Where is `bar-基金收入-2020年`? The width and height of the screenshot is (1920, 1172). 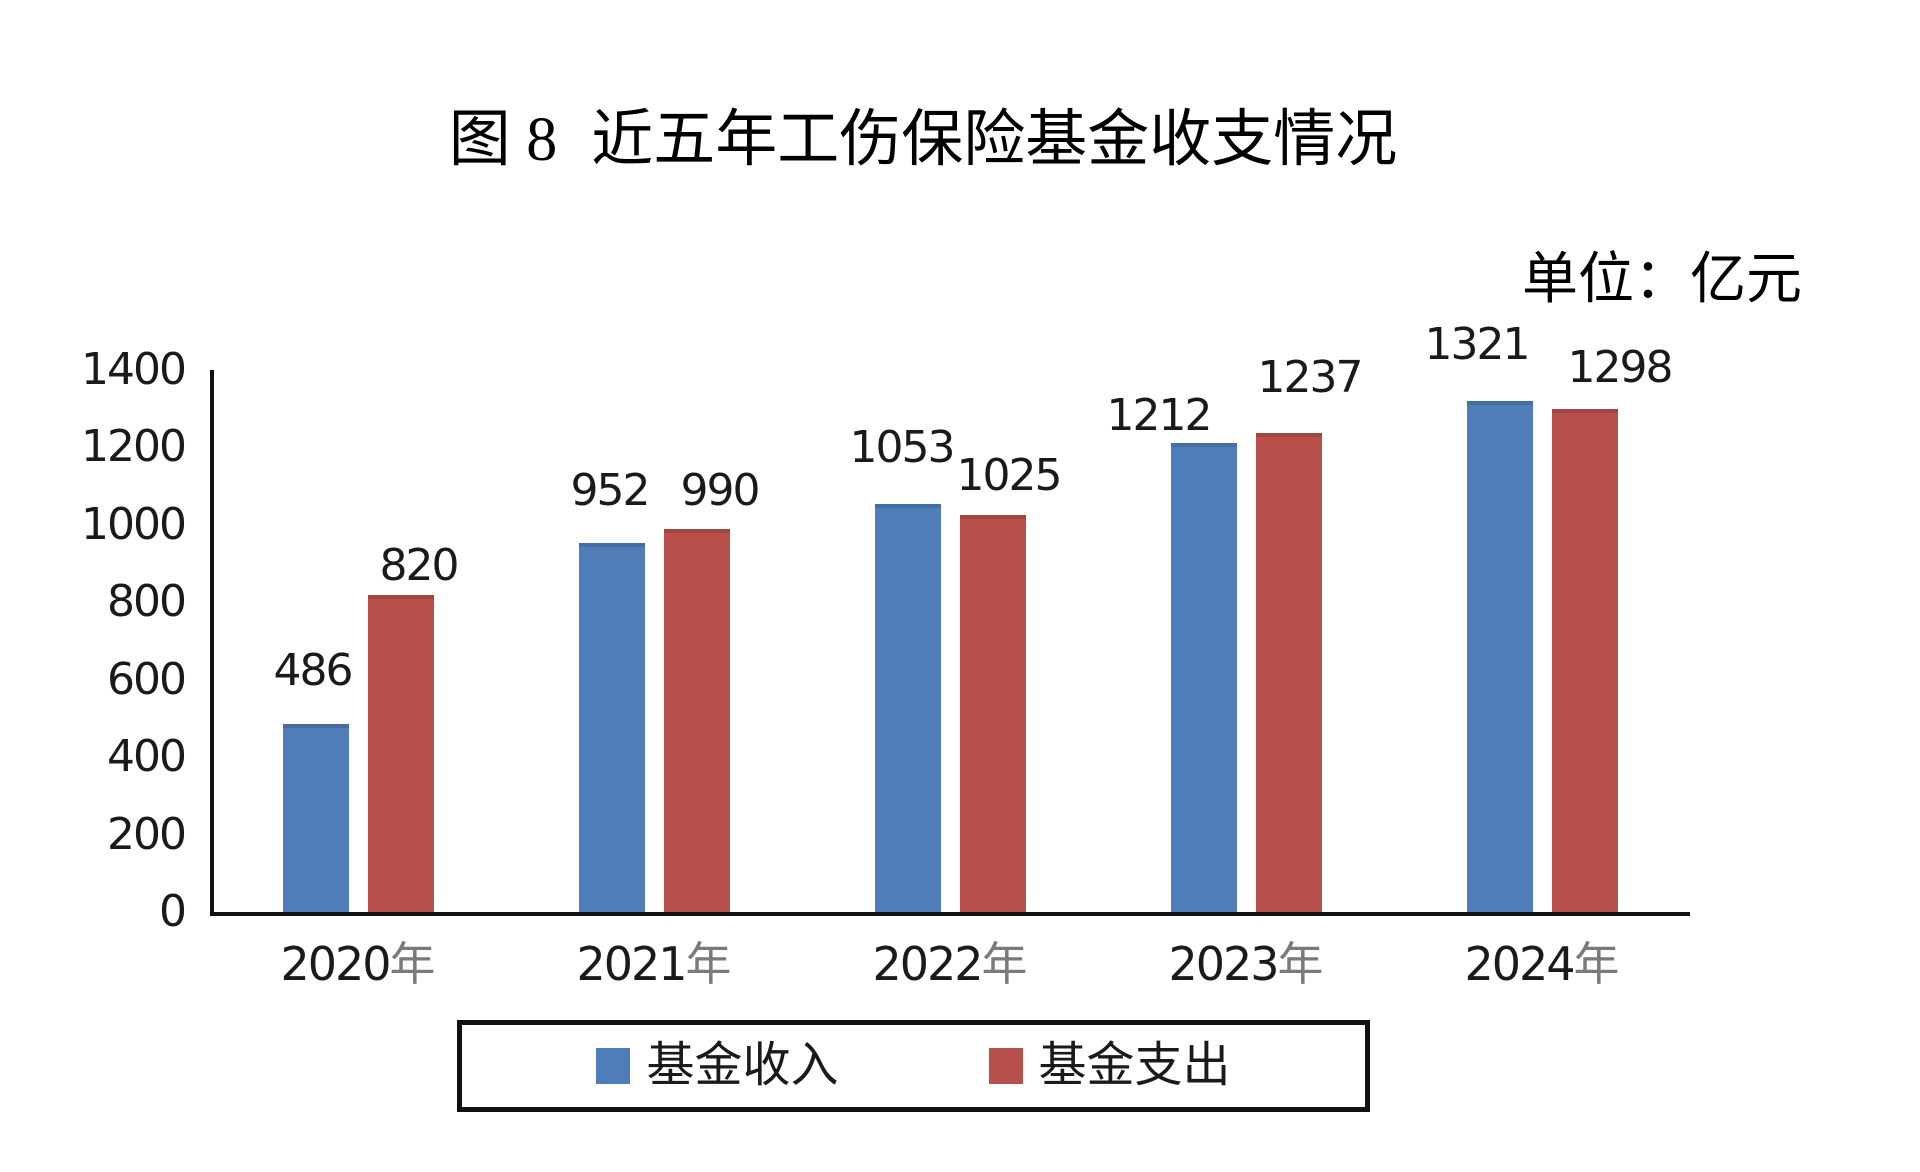 bar-基金收入-2020年 is located at coordinates (315, 817).